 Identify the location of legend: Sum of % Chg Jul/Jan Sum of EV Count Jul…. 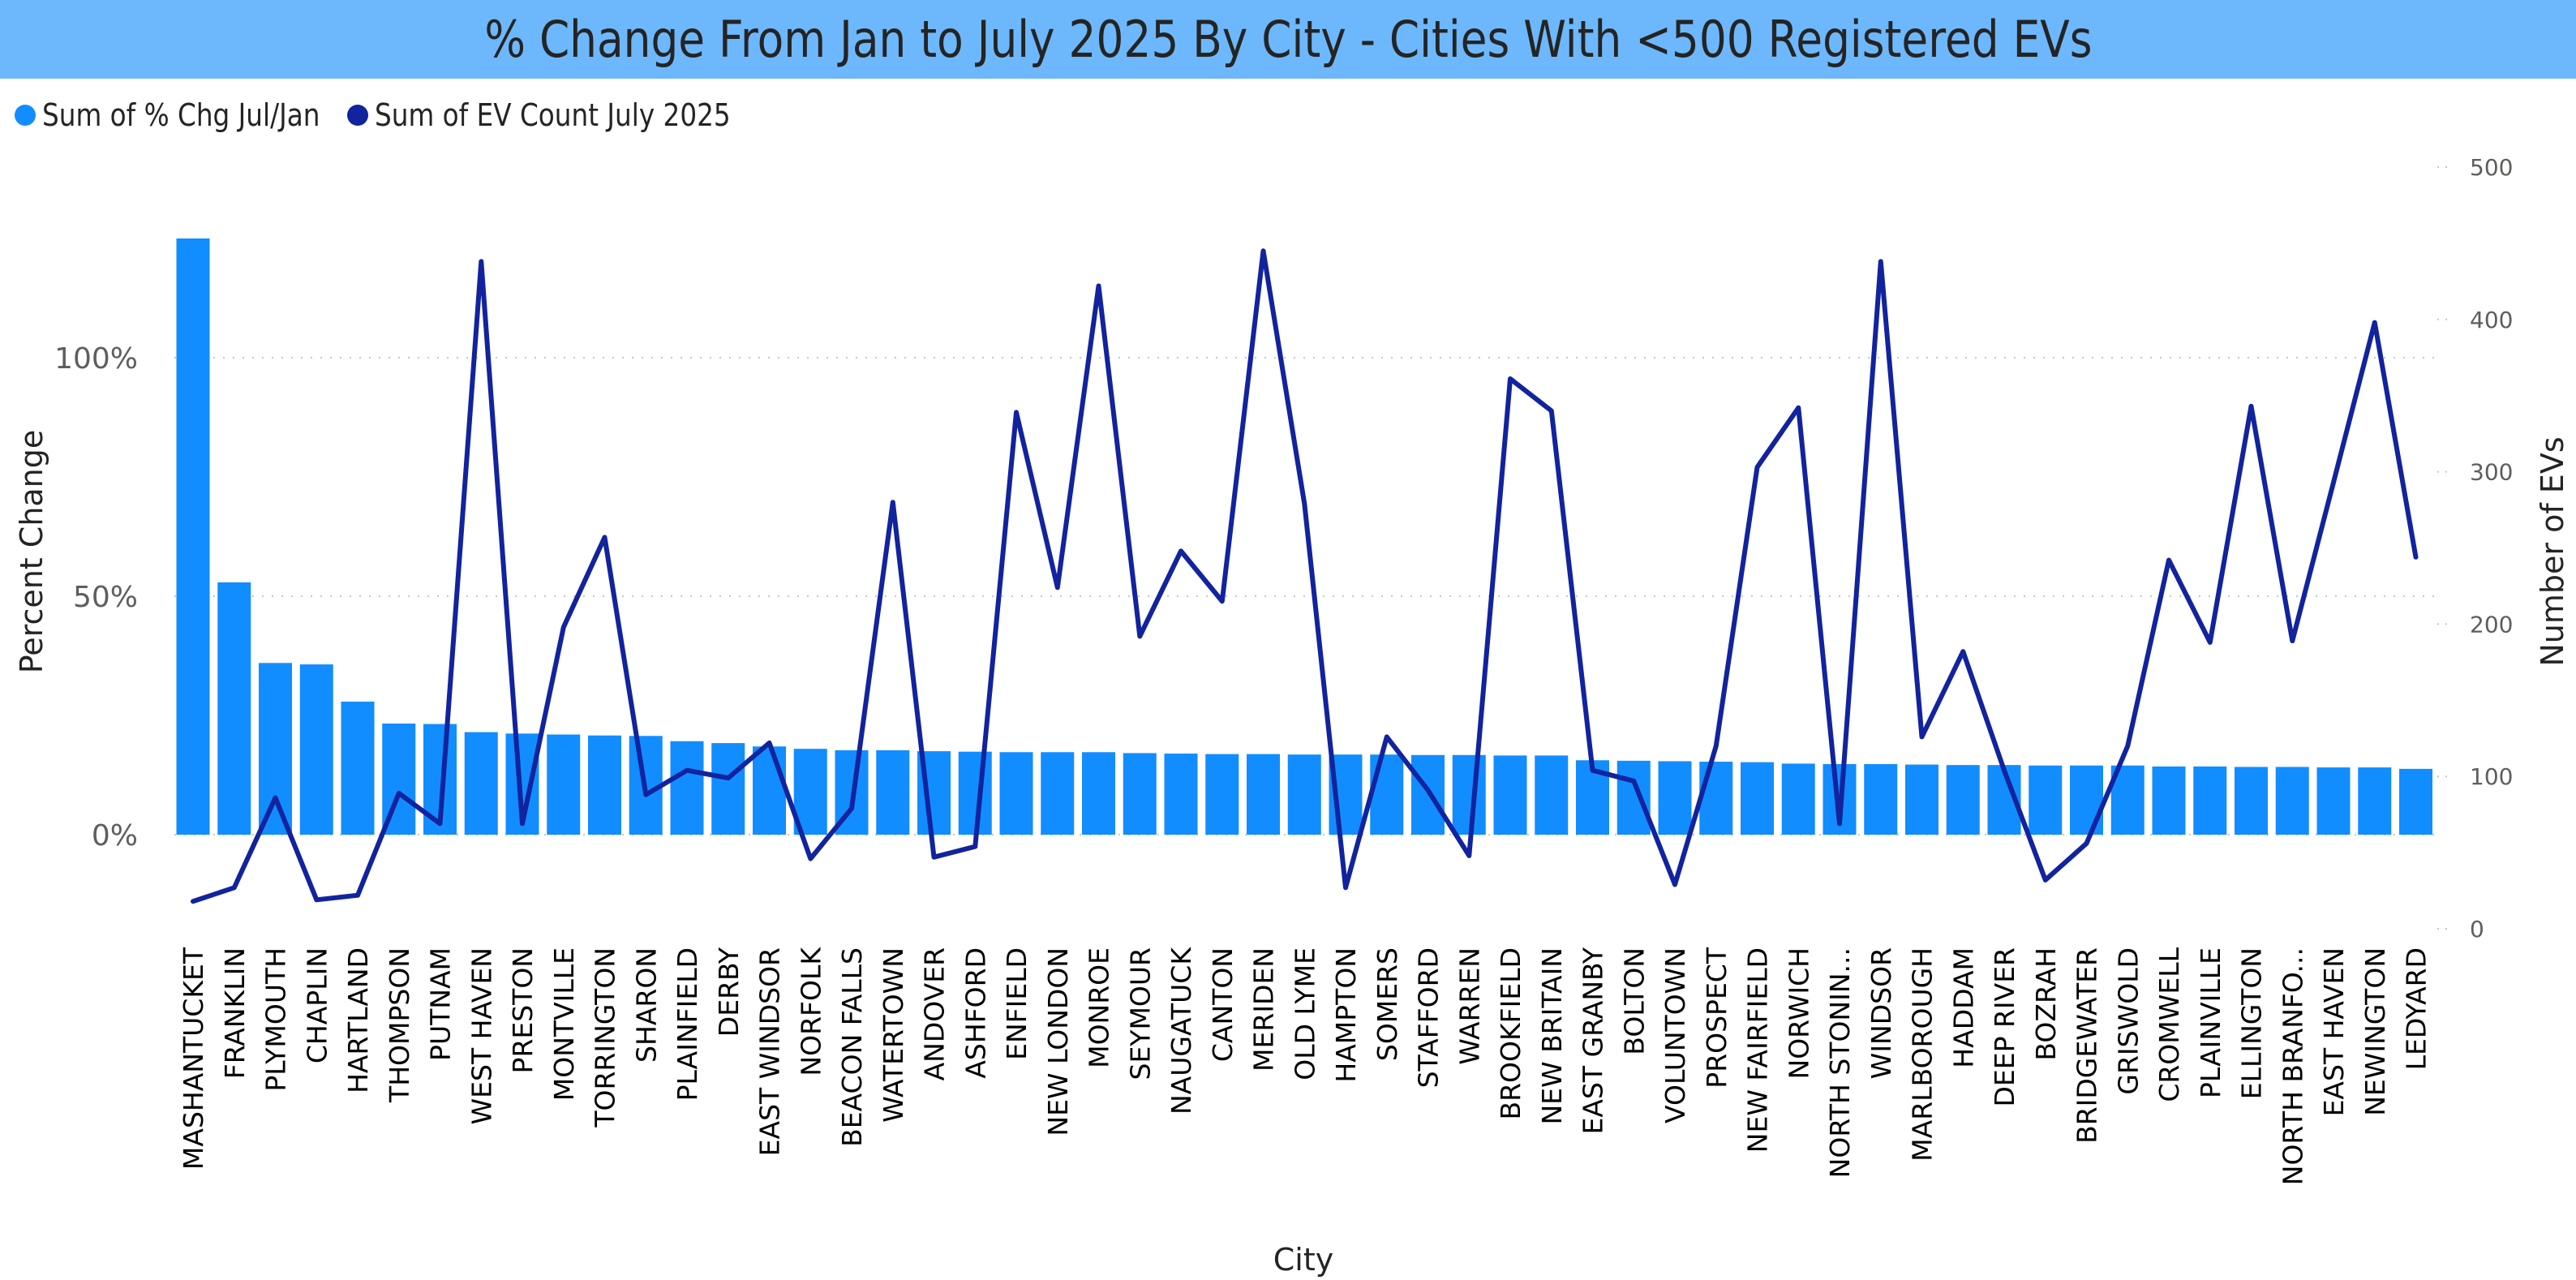
(385, 115).